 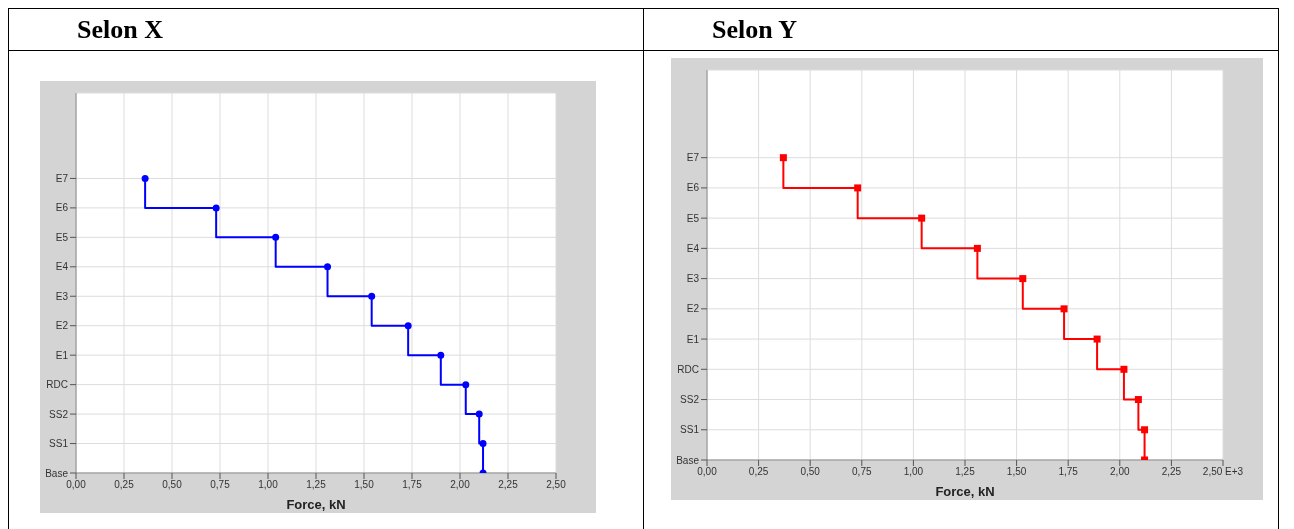 What do you see at coordinates (1223, 472) in the screenshot?
I see `x-tick-label: 2,50 E+3` at bounding box center [1223, 472].